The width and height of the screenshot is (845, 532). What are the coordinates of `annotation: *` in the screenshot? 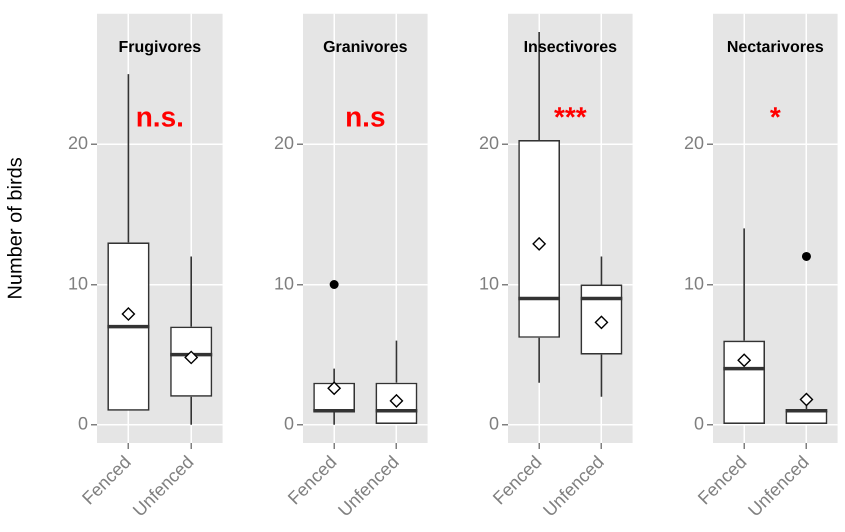 It's located at (775, 117).